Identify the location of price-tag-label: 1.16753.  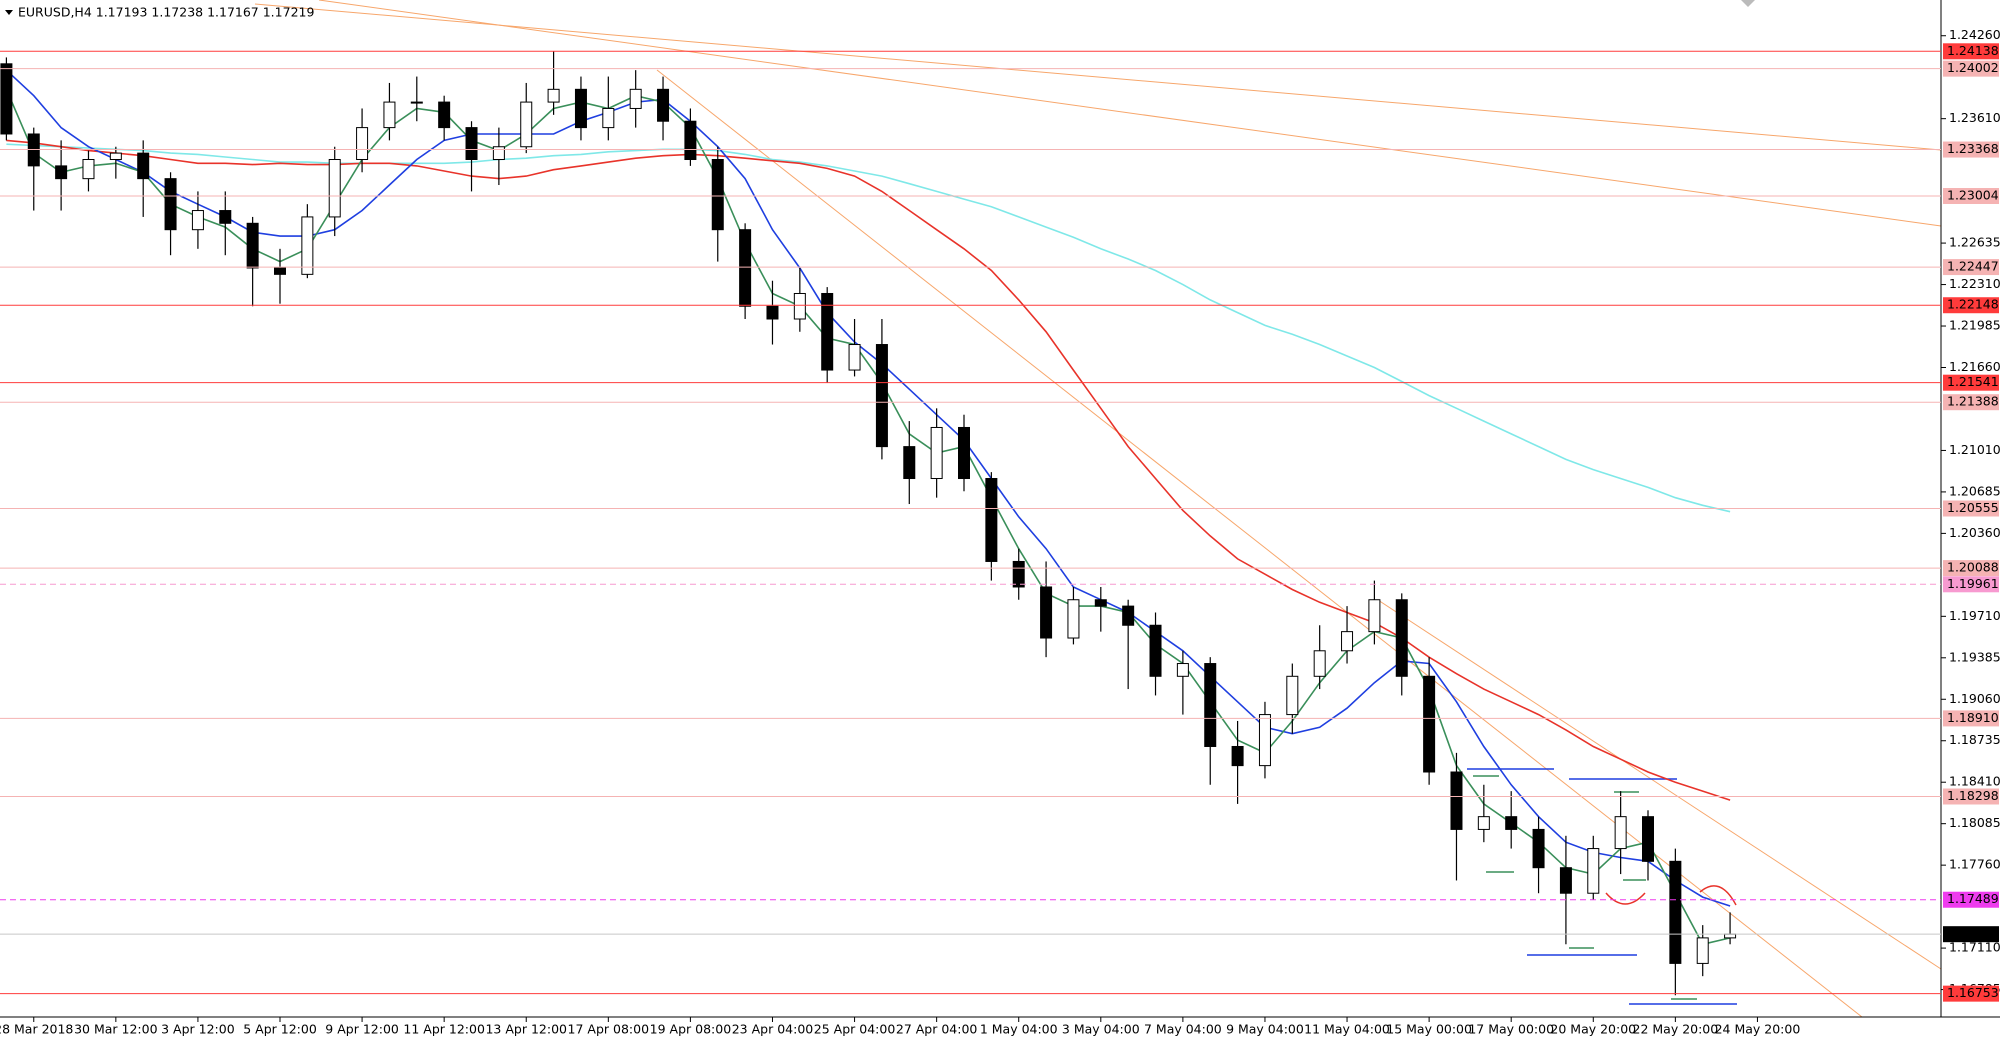
(1973, 992).